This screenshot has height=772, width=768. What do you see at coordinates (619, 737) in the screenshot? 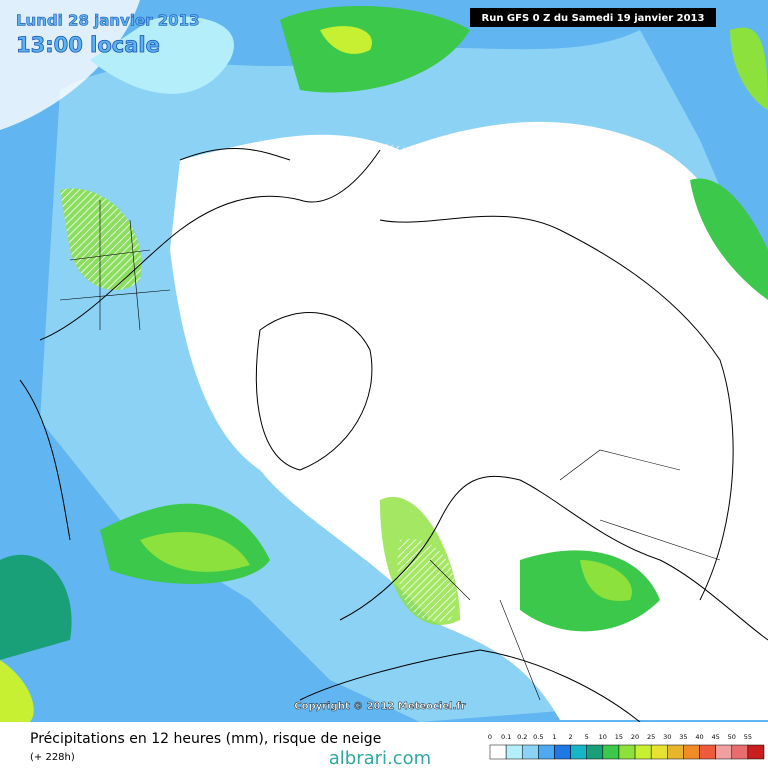
I see `legend-label: 15` at bounding box center [619, 737].